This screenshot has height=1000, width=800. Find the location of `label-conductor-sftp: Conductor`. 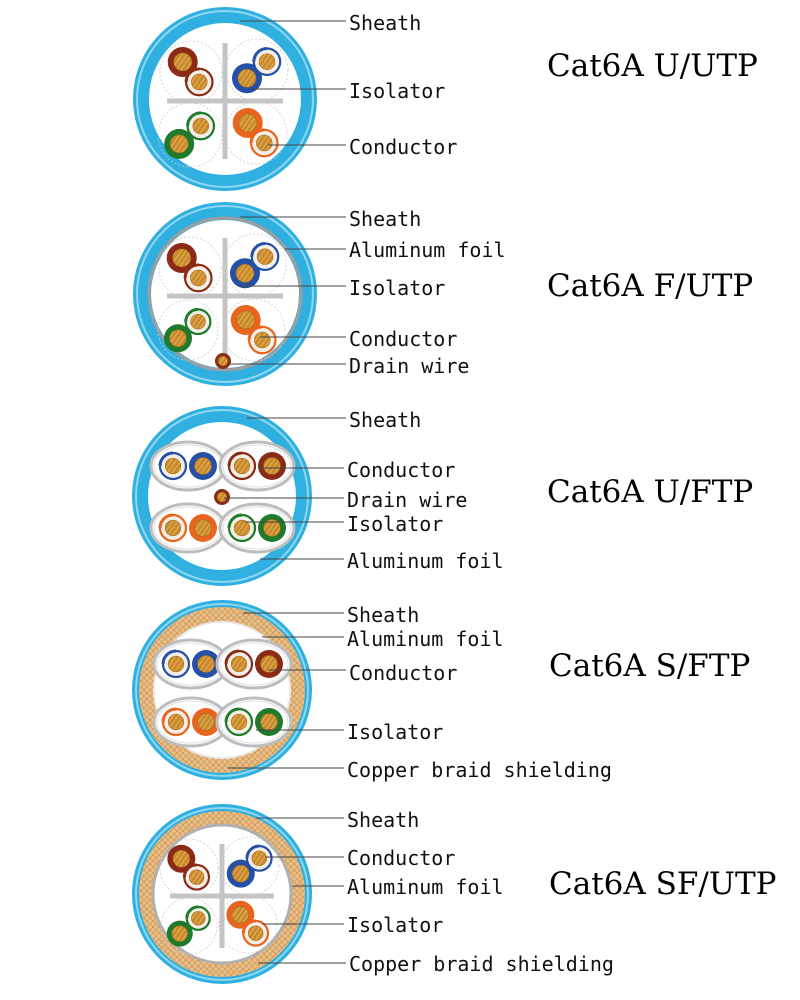

label-conductor-sftp: Conductor is located at coordinates (403, 673).